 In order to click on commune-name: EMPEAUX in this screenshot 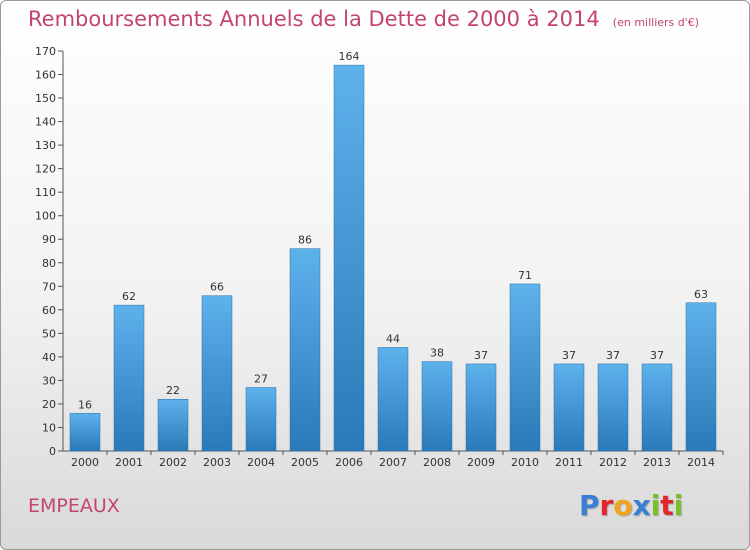, I will do `click(74, 506)`.